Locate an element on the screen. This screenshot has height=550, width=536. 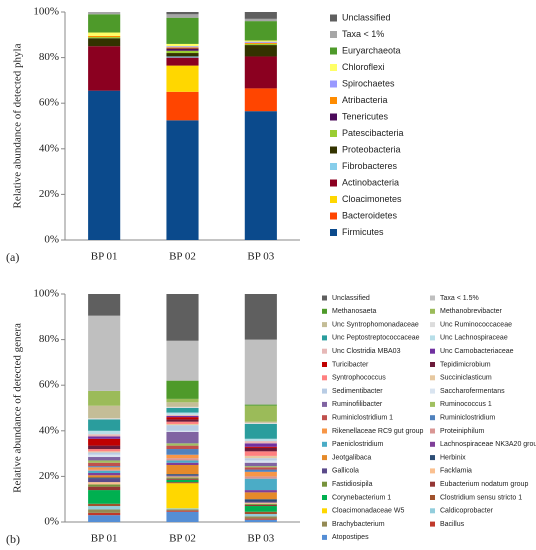
legend-label: Patescibacteria is located at coordinates (373, 133).